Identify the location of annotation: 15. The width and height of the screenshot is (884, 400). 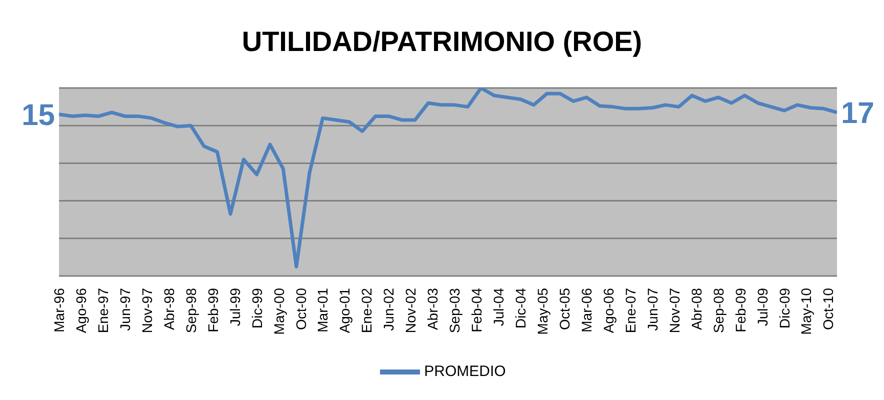
(38, 115).